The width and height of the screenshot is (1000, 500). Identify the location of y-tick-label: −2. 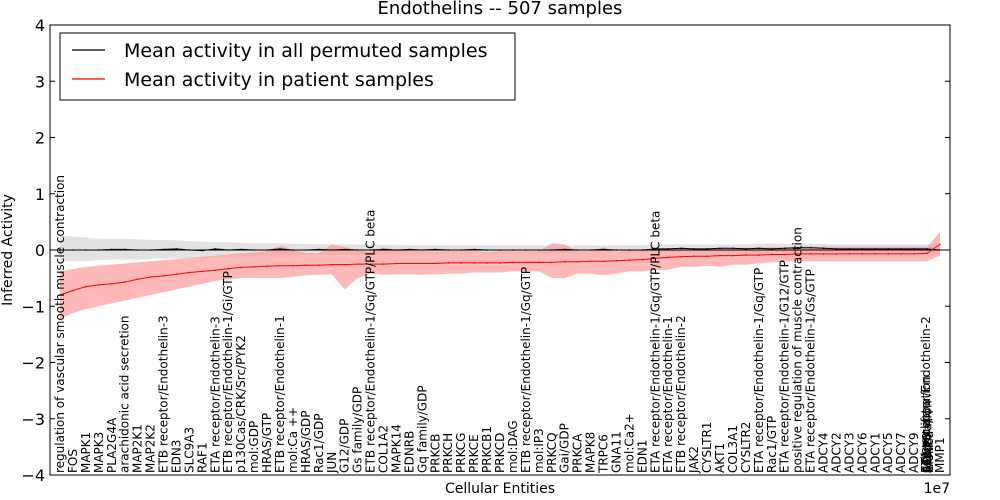
(33, 363).